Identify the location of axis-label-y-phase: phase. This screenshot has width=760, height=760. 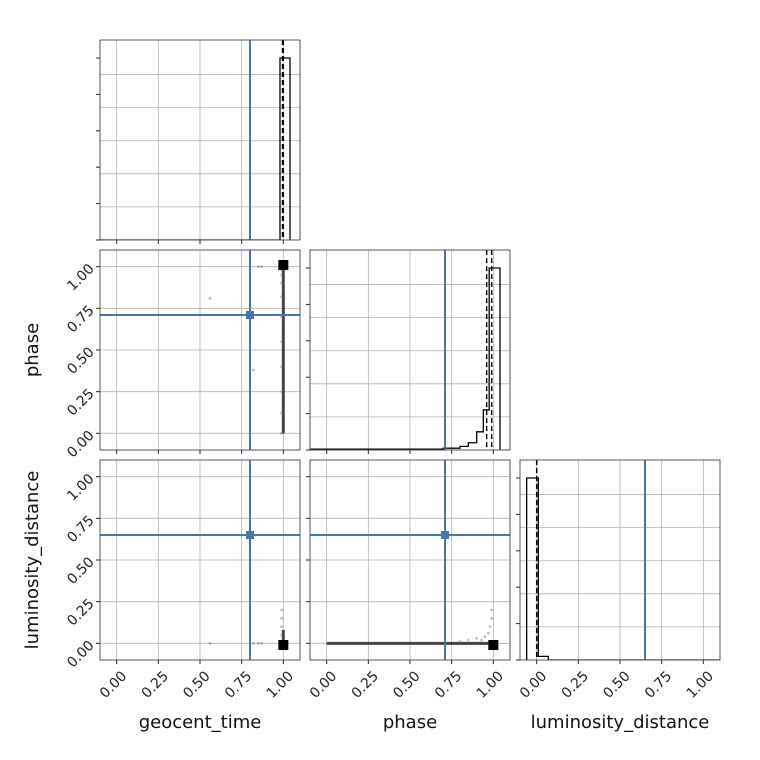
(32, 350).